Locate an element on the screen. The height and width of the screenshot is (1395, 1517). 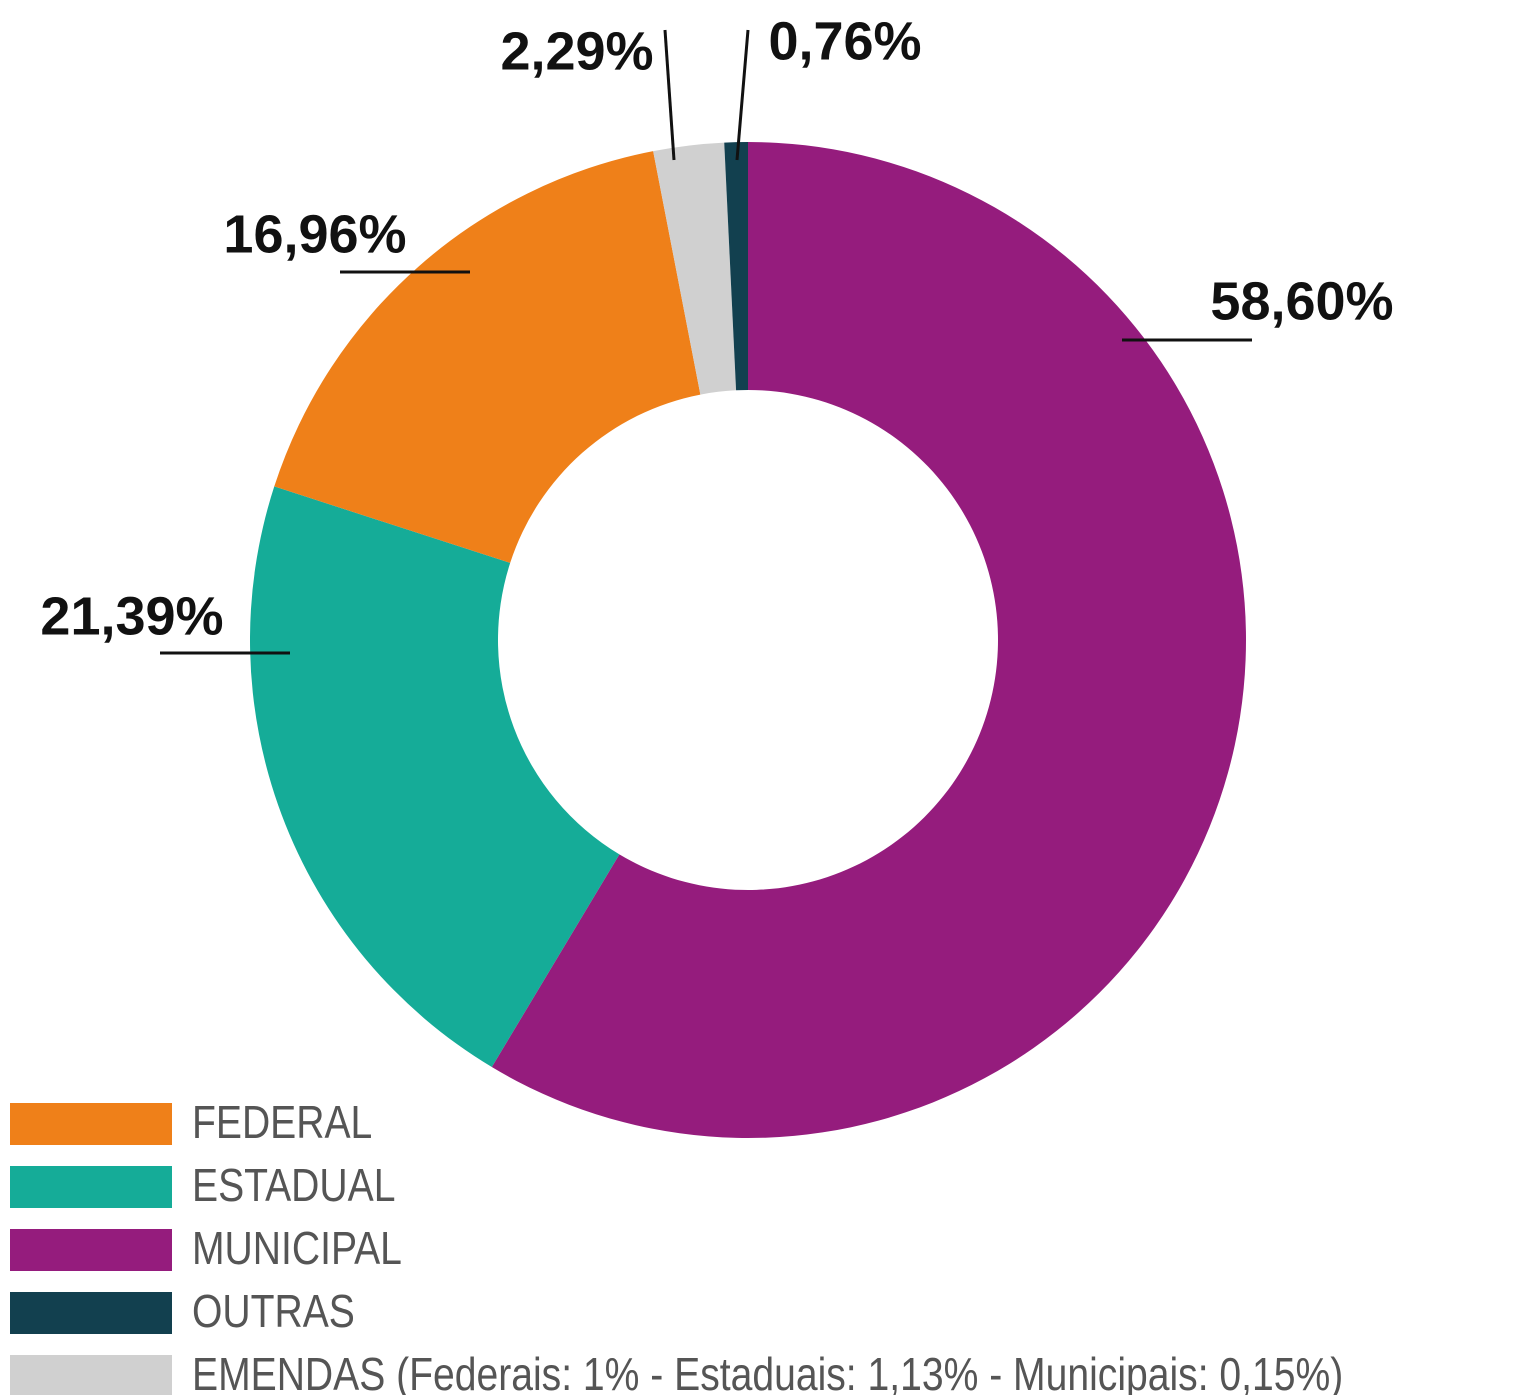
legend-label: FEDERAL is located at coordinates (282, 1123).